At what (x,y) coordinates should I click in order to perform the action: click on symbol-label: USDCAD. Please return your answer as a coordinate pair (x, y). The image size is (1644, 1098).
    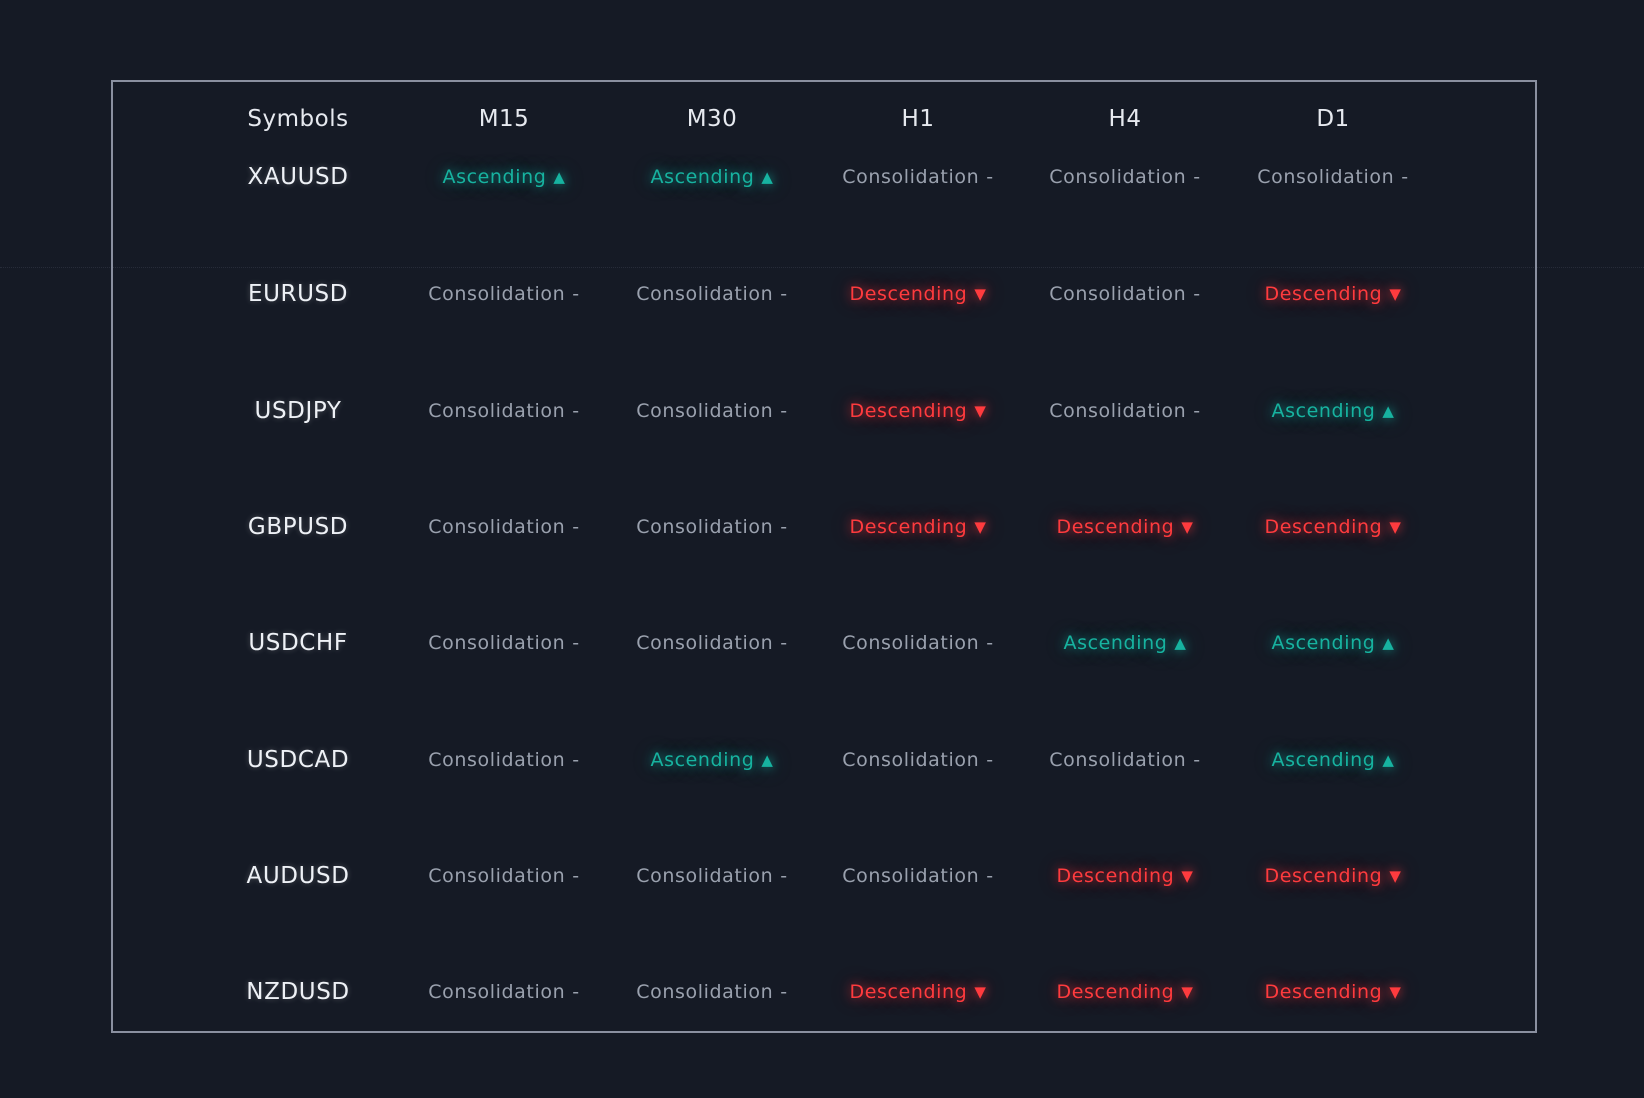
    Looking at the image, I should click on (298, 760).